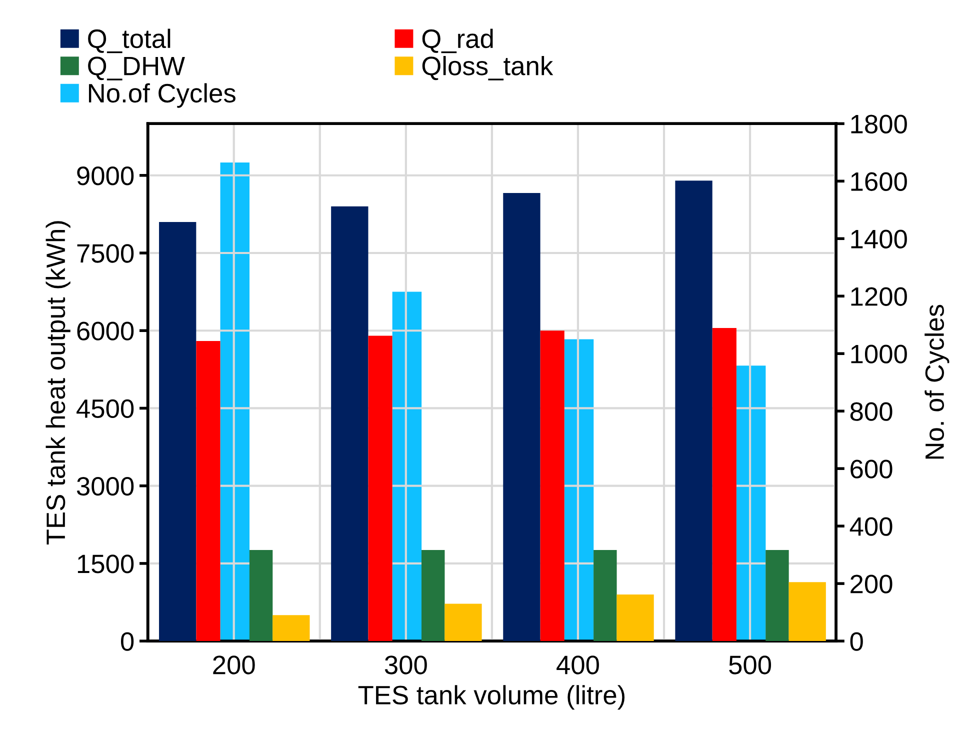  Describe the element at coordinates (871, 584) in the screenshot. I see `y2-tick-label: 200` at that location.